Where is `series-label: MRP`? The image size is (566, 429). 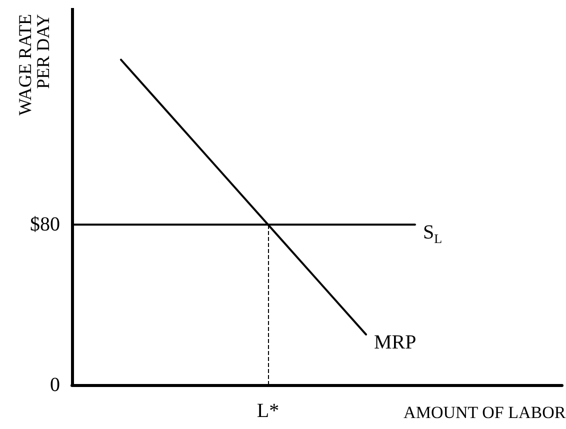
series-label: MRP is located at coordinates (395, 342).